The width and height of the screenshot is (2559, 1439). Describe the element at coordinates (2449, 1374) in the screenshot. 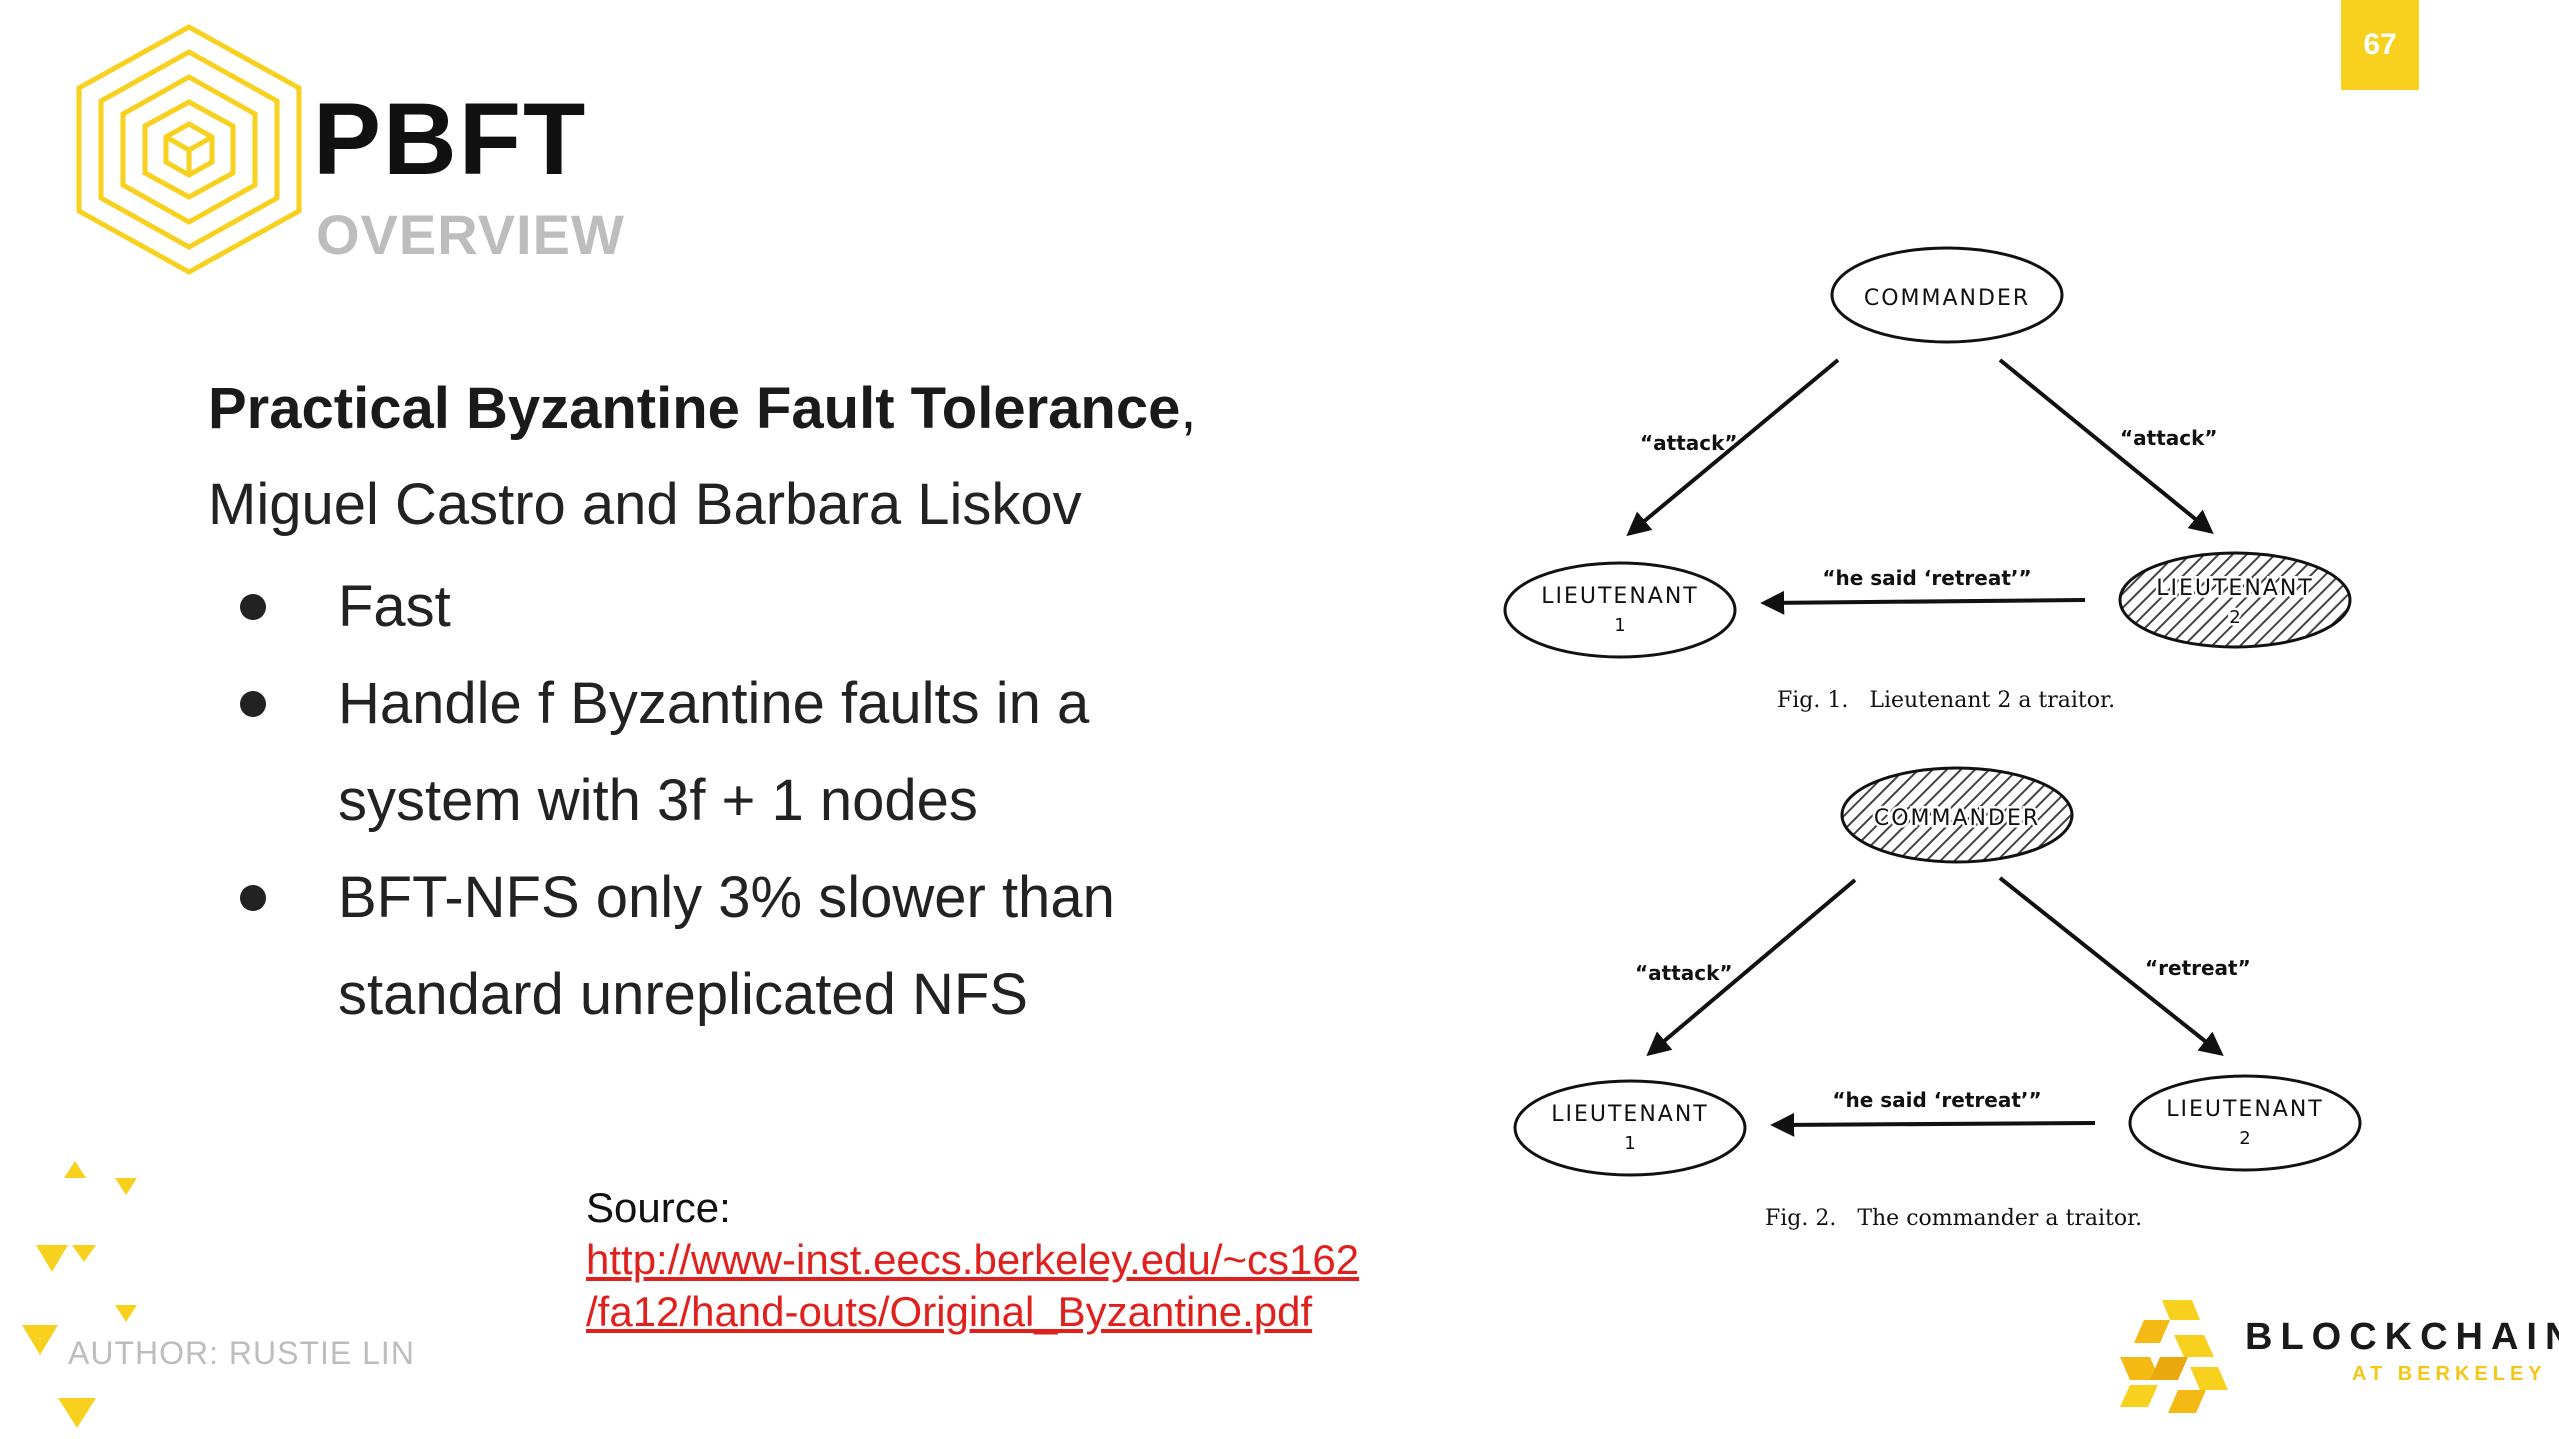

I see `brand-subtitle: AT BERKELEY` at that location.